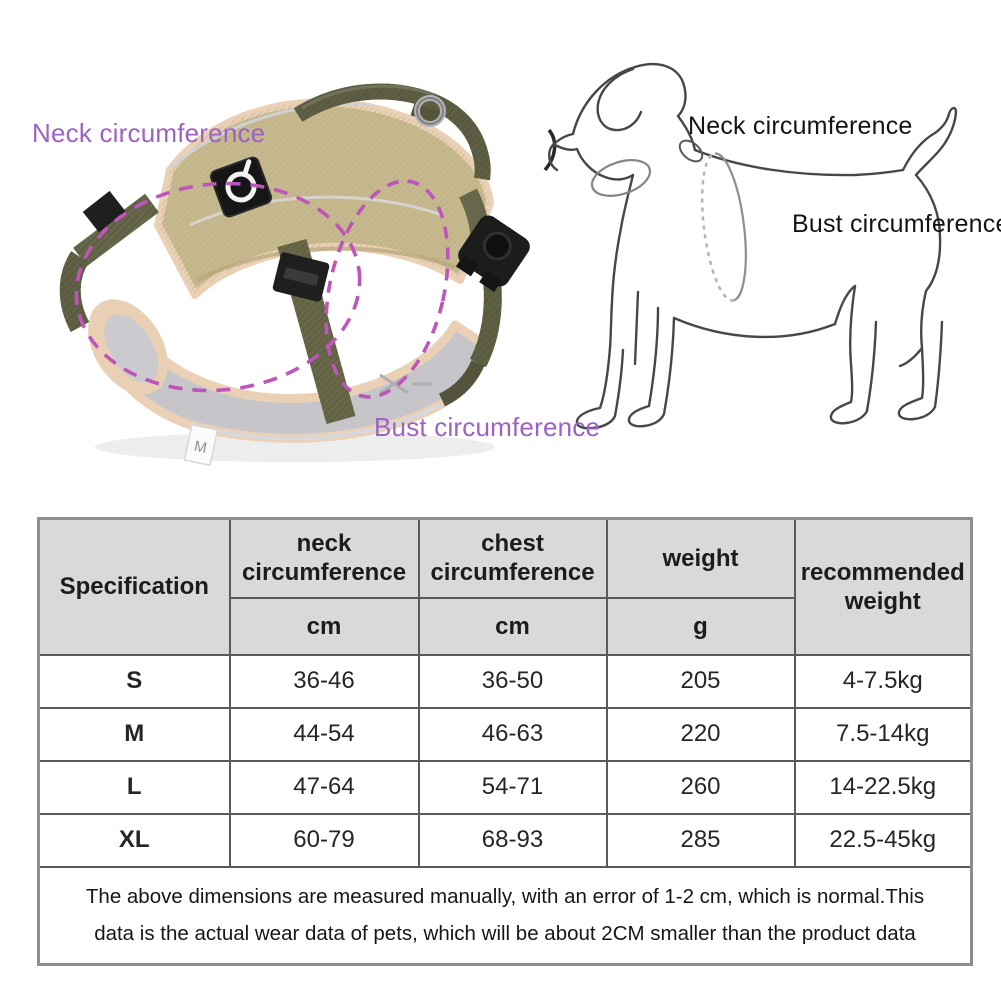 The width and height of the screenshot is (1001, 1001). What do you see at coordinates (484, 297) in the screenshot?
I see `harness-buckle` at bounding box center [484, 297].